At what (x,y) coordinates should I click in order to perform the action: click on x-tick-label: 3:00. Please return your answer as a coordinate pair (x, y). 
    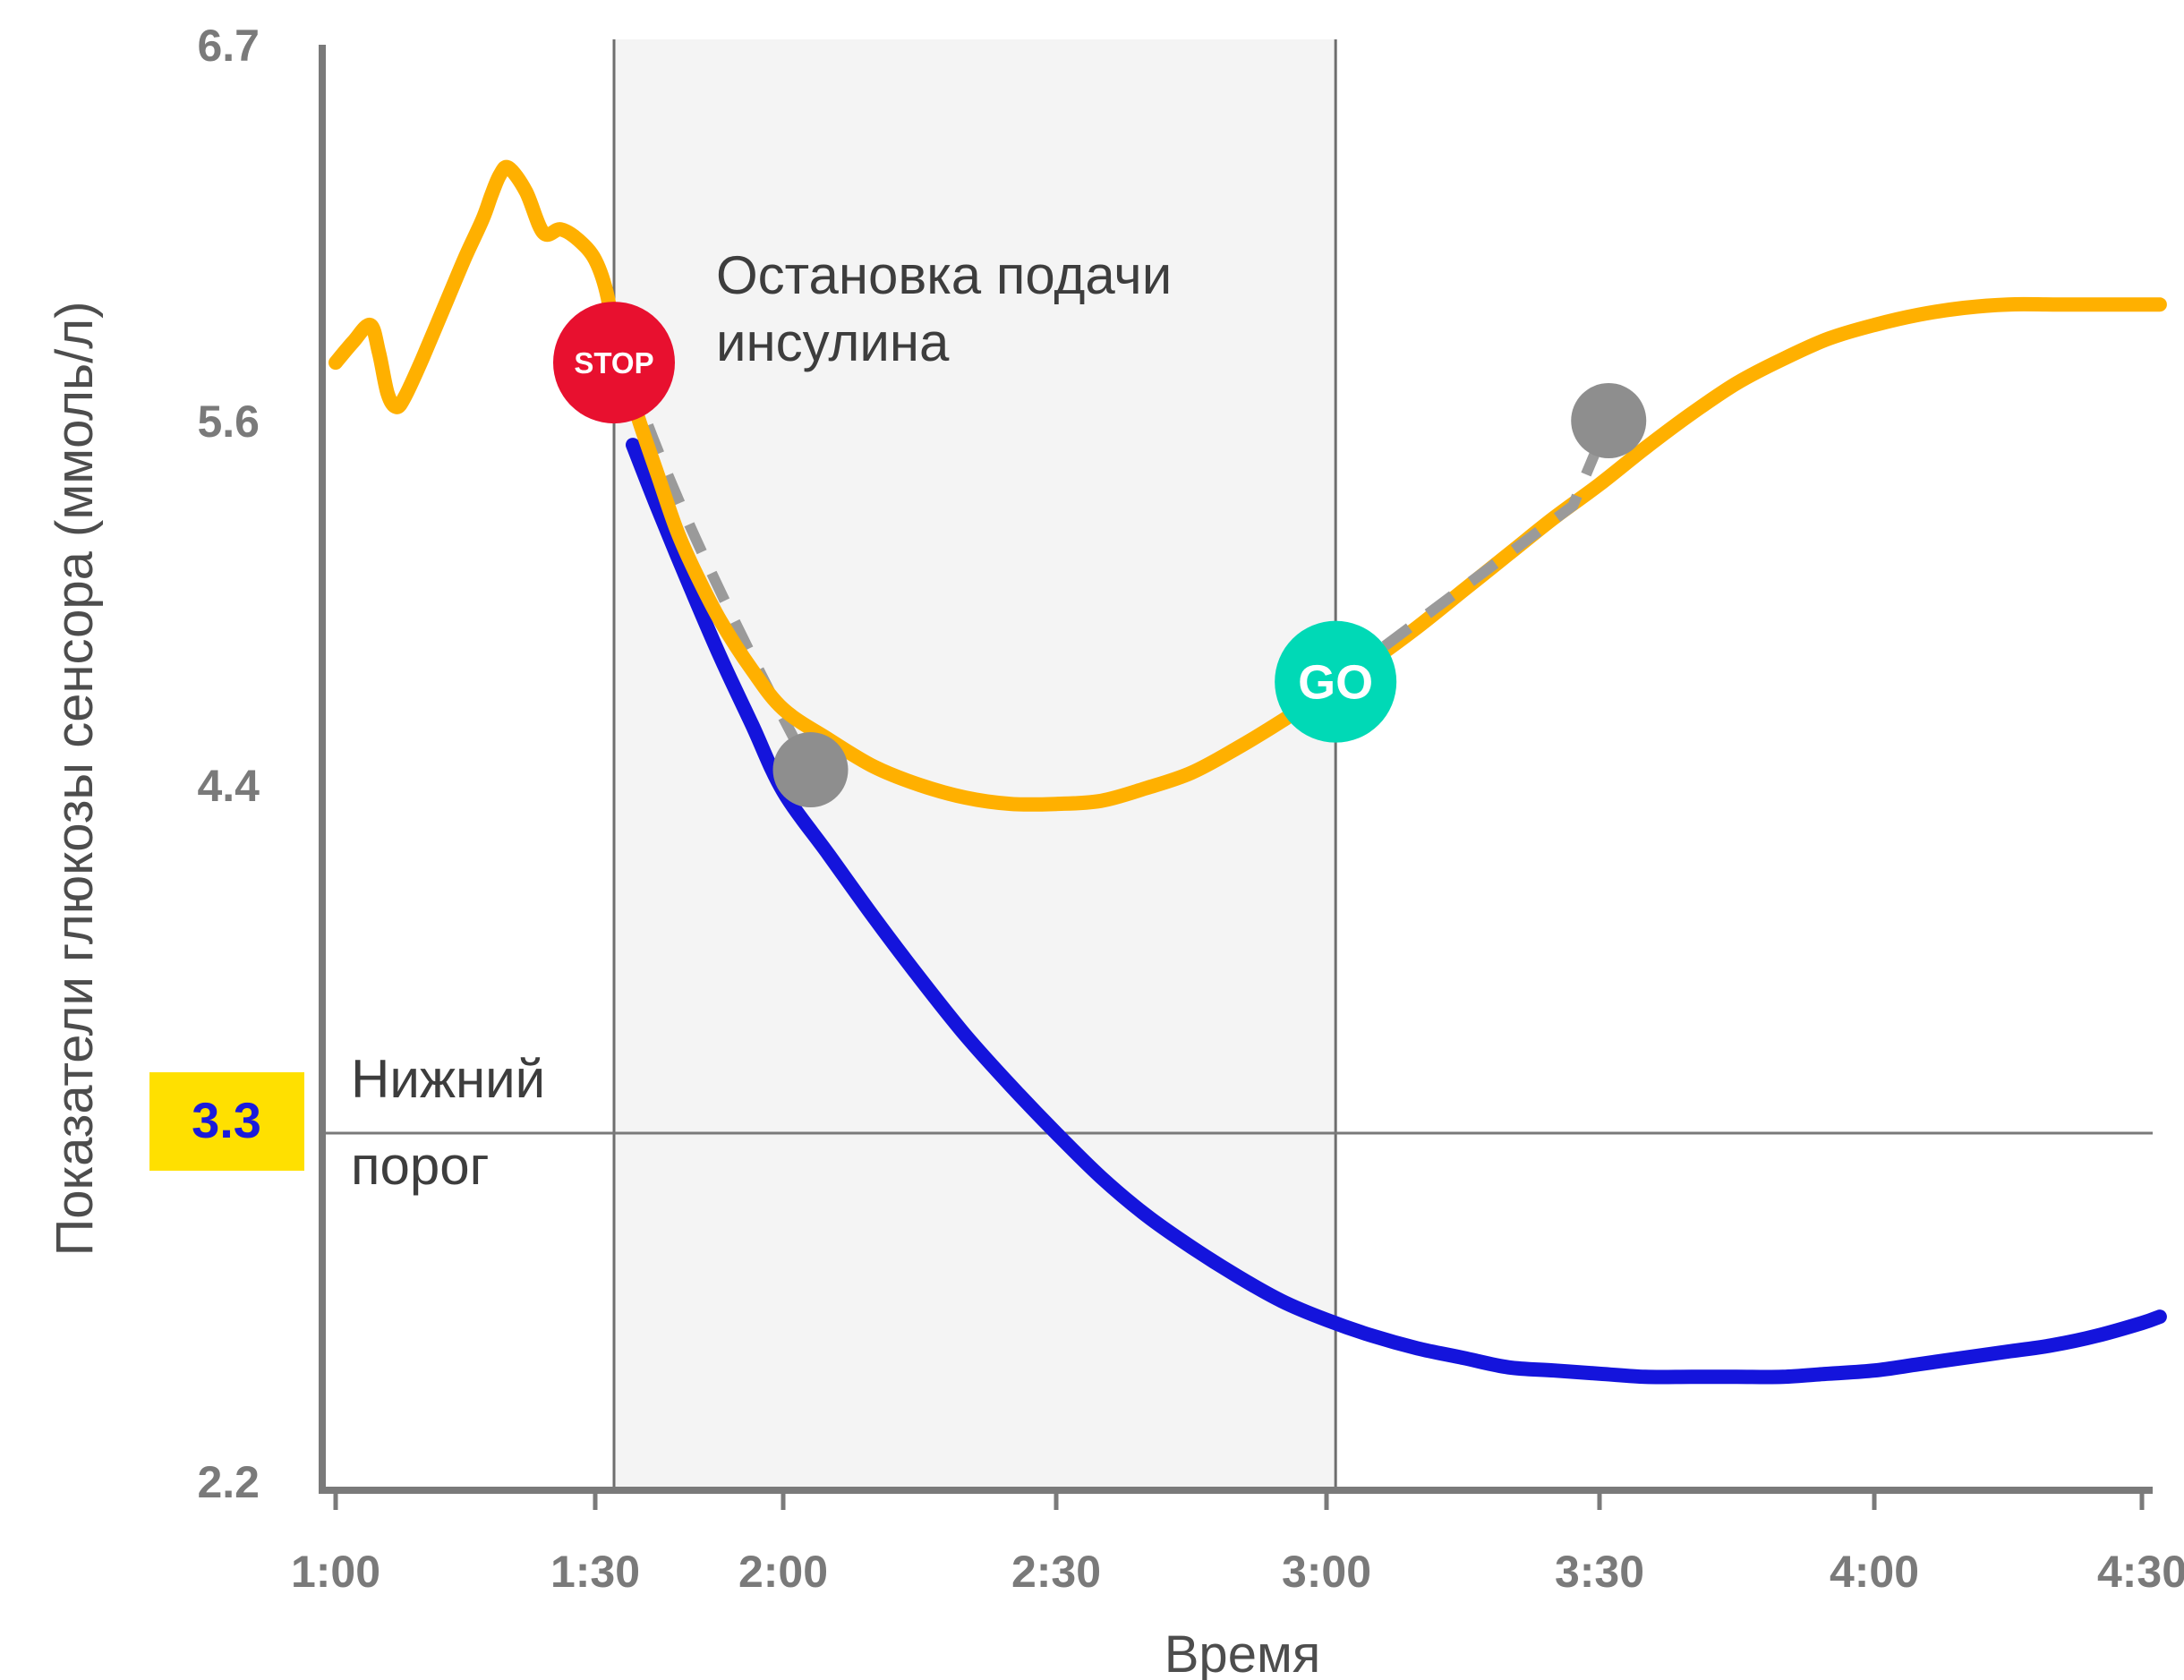
    Looking at the image, I should click on (1326, 1572).